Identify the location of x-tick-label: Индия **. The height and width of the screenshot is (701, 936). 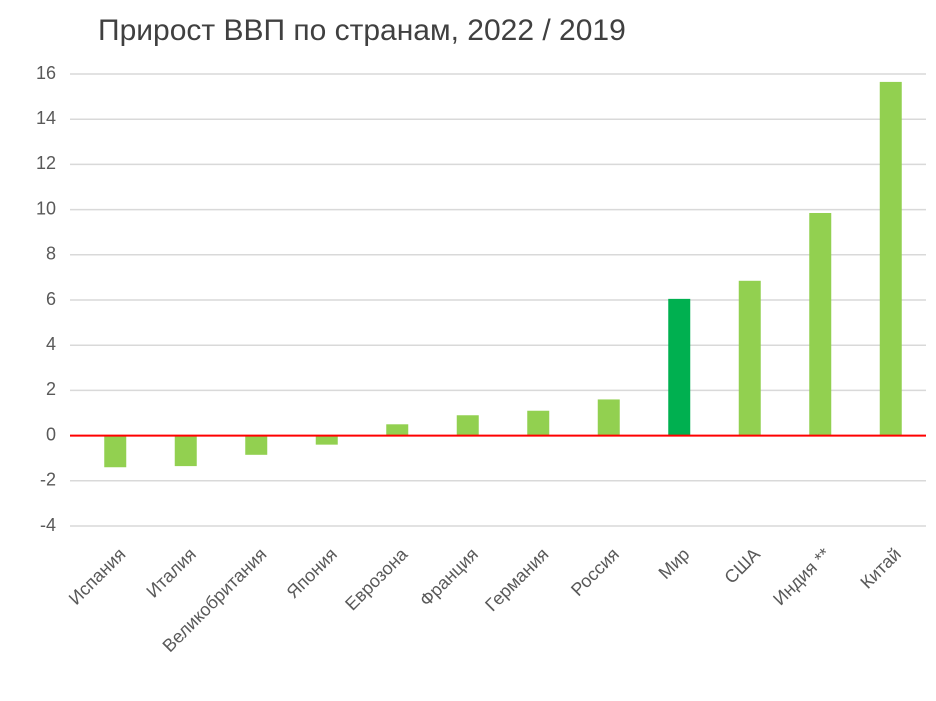
(801, 576).